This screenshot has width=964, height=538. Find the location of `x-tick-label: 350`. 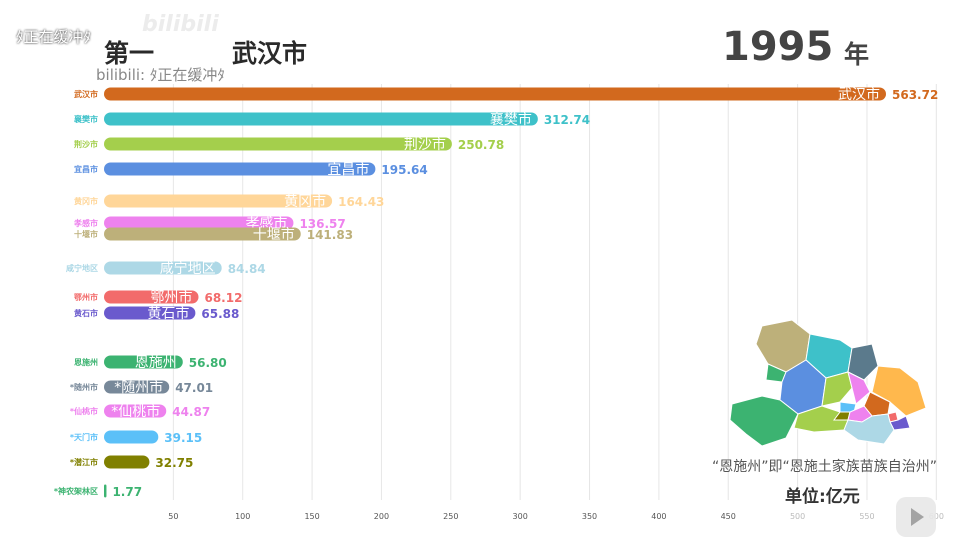

x-tick-label: 350 is located at coordinates (589, 516).